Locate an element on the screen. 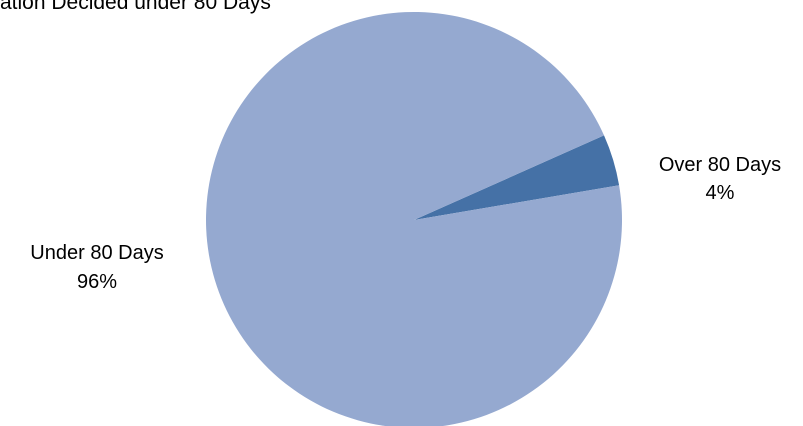  slice-label-percent: 4% is located at coordinates (720, 193).